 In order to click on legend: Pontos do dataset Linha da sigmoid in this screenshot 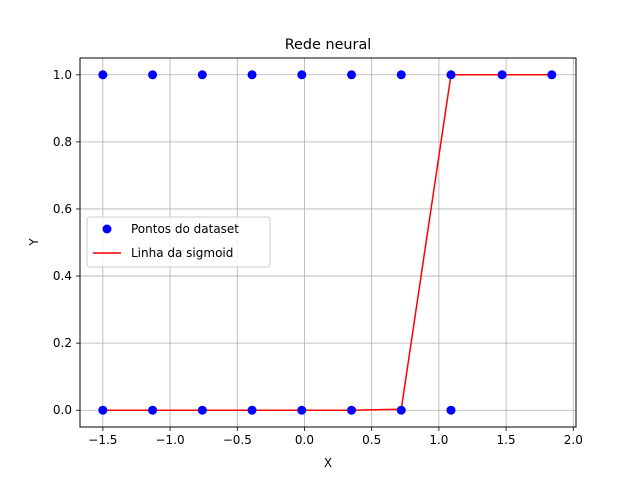, I will do `click(178, 242)`.